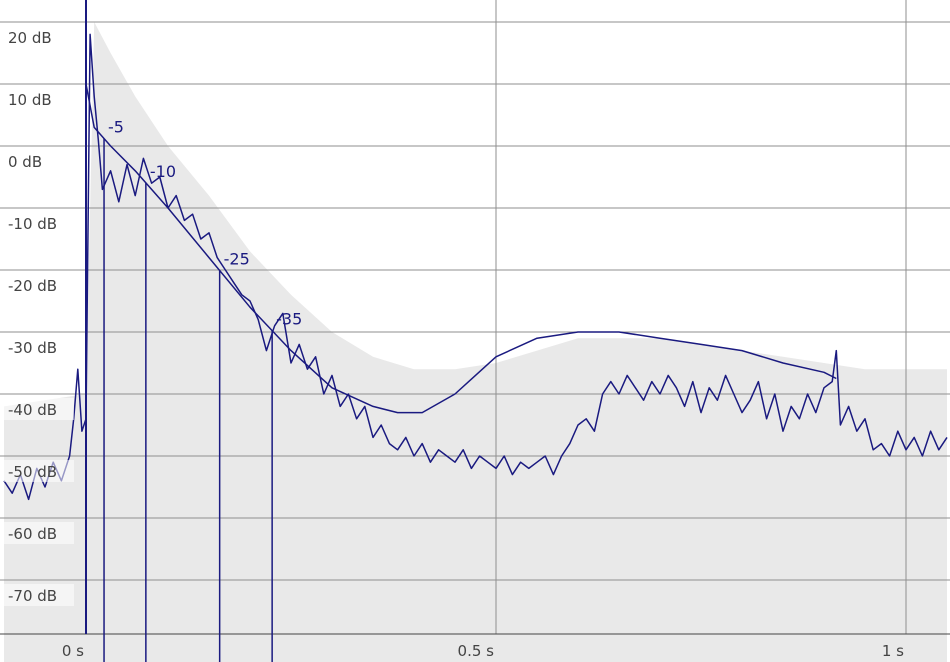  What do you see at coordinates (476, 651) in the screenshot?
I see `x-tick-label-1: 0.5 s` at bounding box center [476, 651].